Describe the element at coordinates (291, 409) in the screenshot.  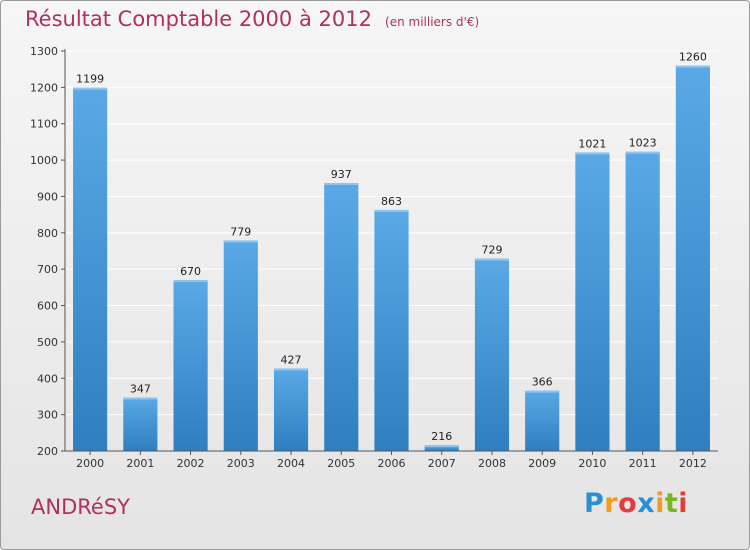
I see `bar-2004` at that location.